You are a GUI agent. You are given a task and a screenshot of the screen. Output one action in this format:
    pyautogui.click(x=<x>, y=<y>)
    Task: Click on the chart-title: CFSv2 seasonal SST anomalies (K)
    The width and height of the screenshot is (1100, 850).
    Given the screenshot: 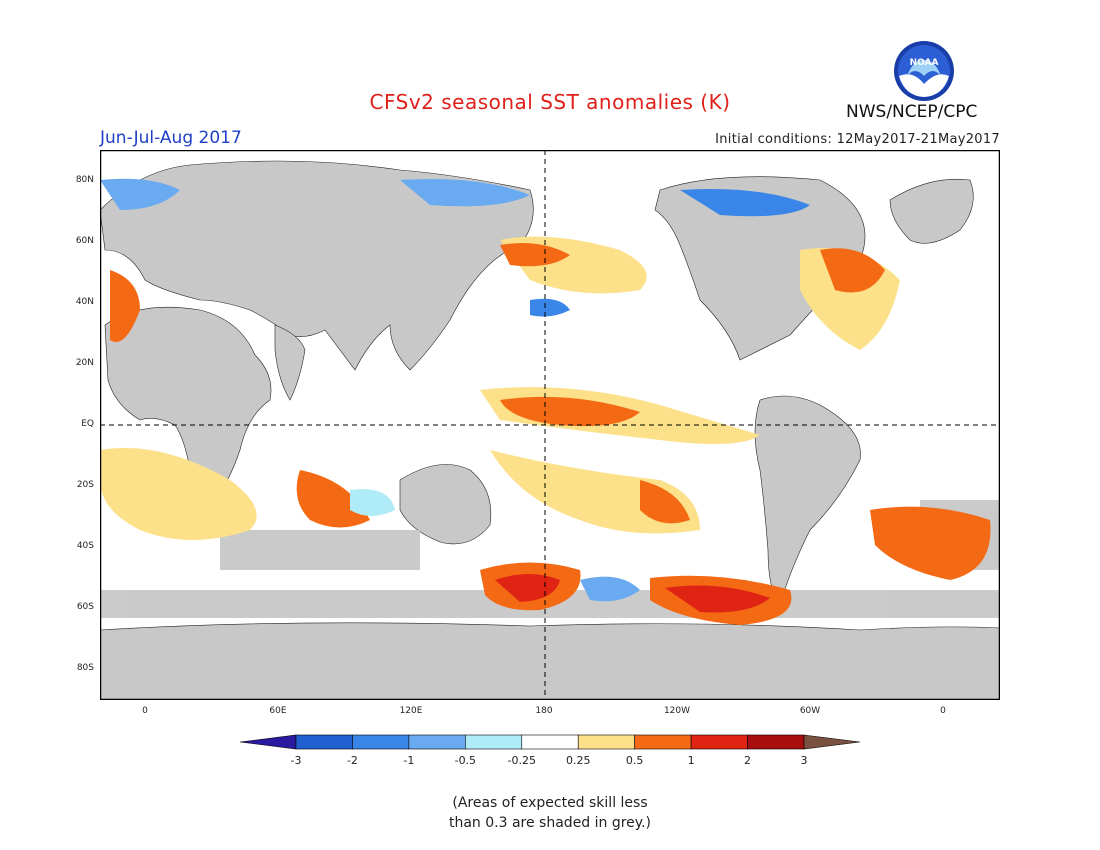 What is the action you would take?
    pyautogui.click(x=550, y=102)
    